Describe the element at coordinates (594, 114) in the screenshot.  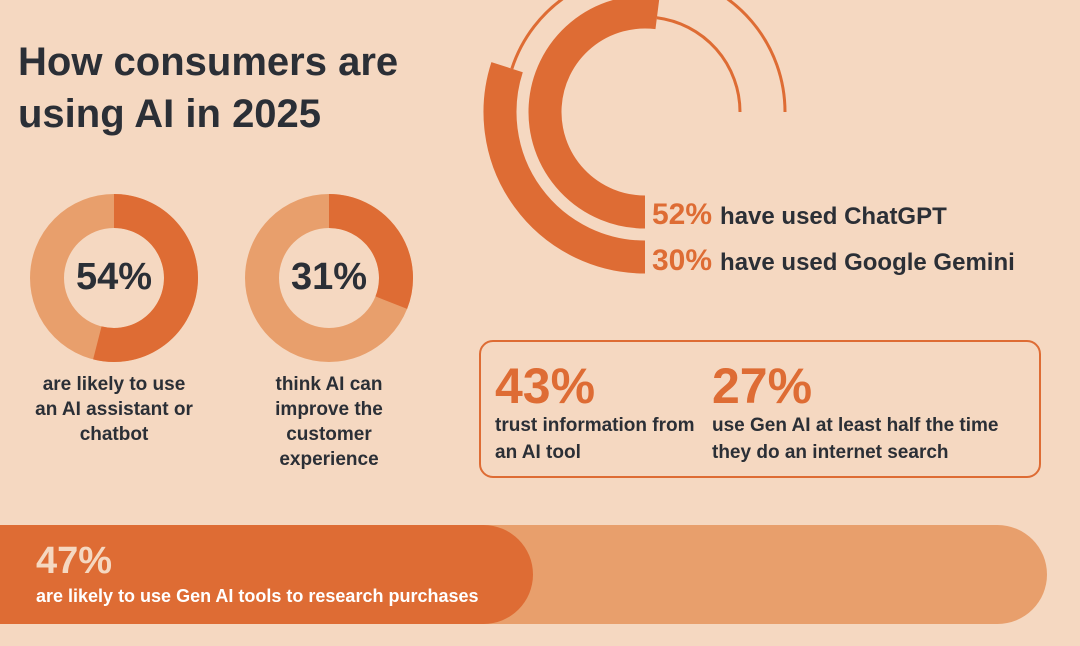
I see `radial-bar-chatgpt` at that location.